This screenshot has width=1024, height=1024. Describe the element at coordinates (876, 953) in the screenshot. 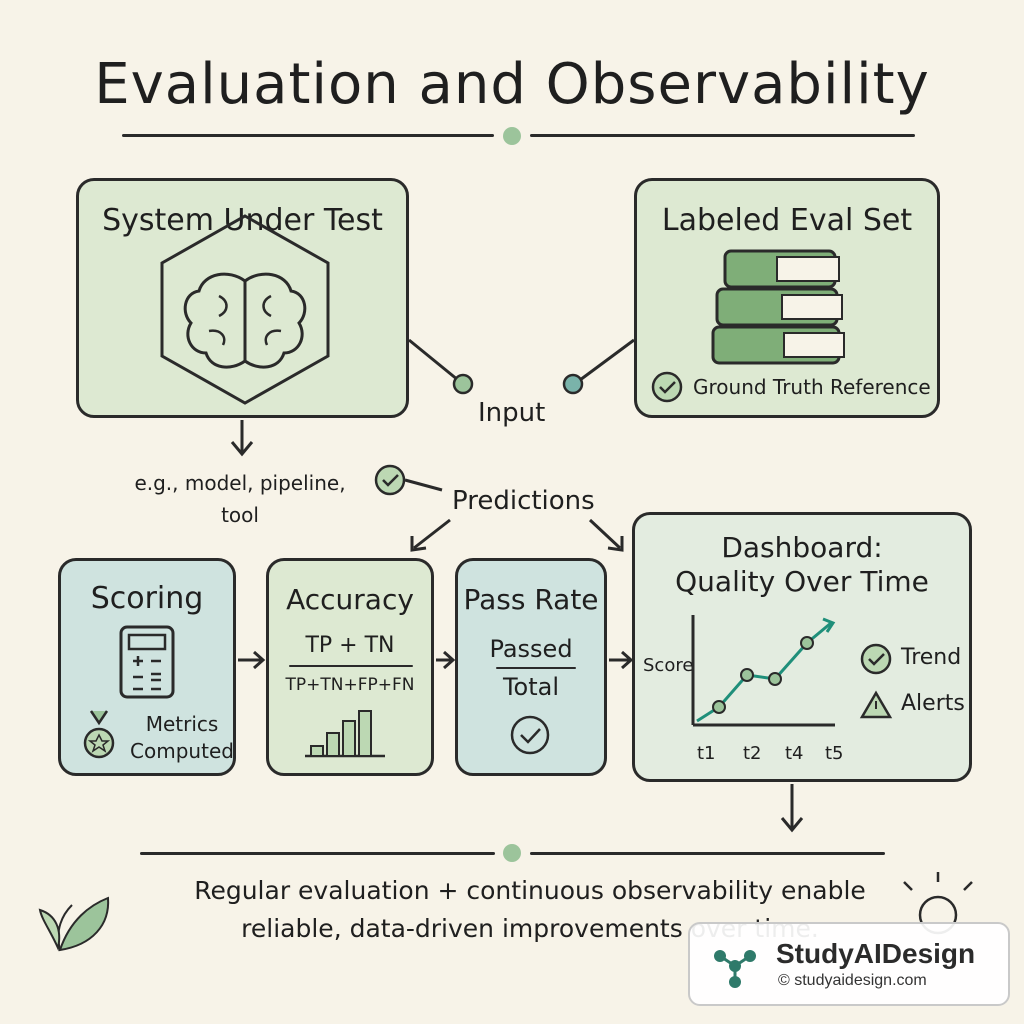

I see `watermark-brand: StudyAIDesign` at that location.